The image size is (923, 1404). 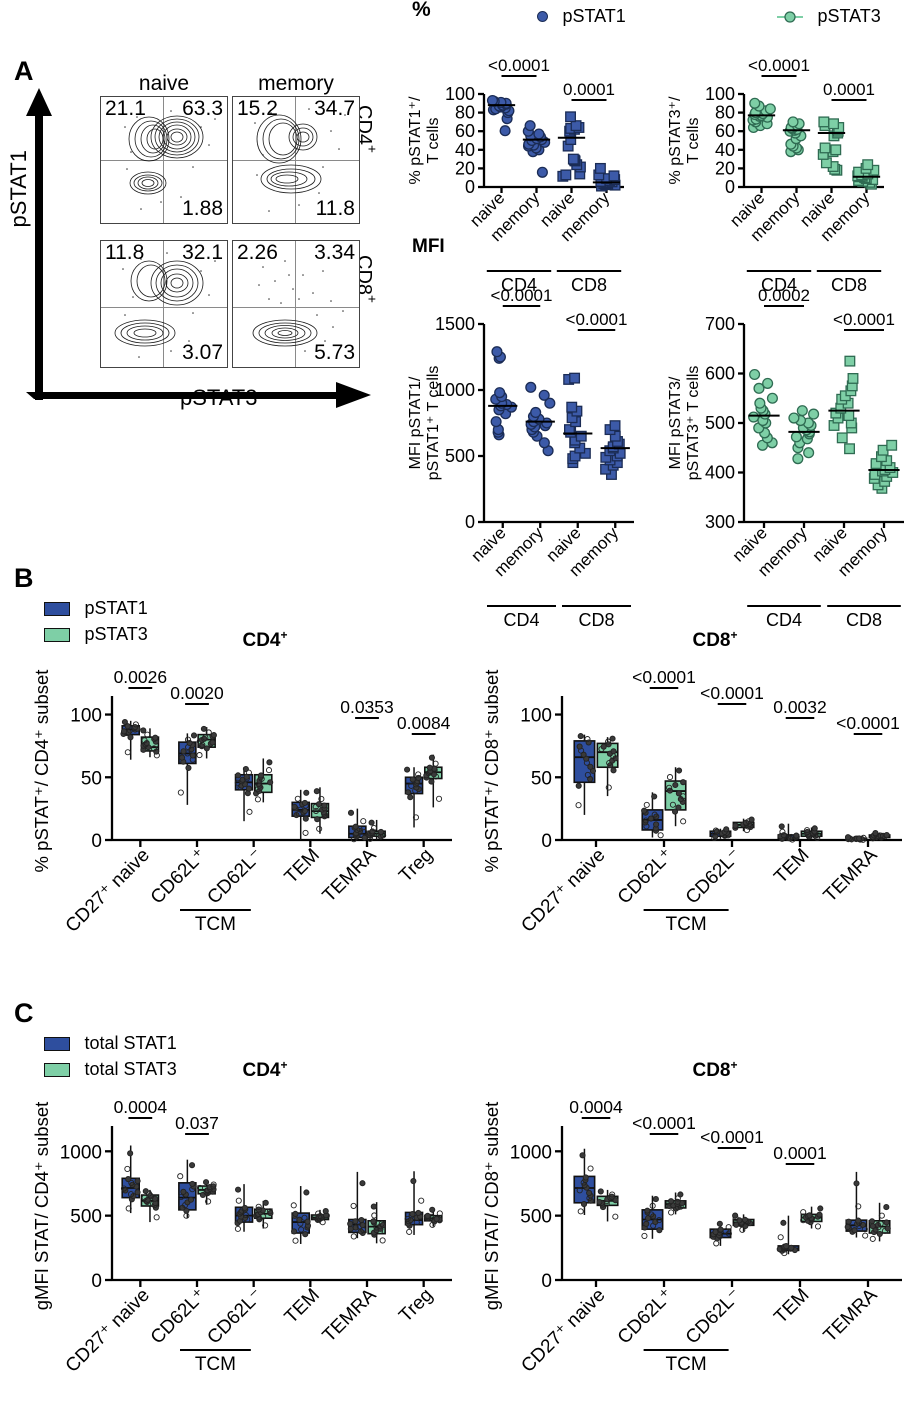 What do you see at coordinates (198, 395) in the screenshot?
I see `pstat3-axis-arrow` at bounding box center [198, 395].